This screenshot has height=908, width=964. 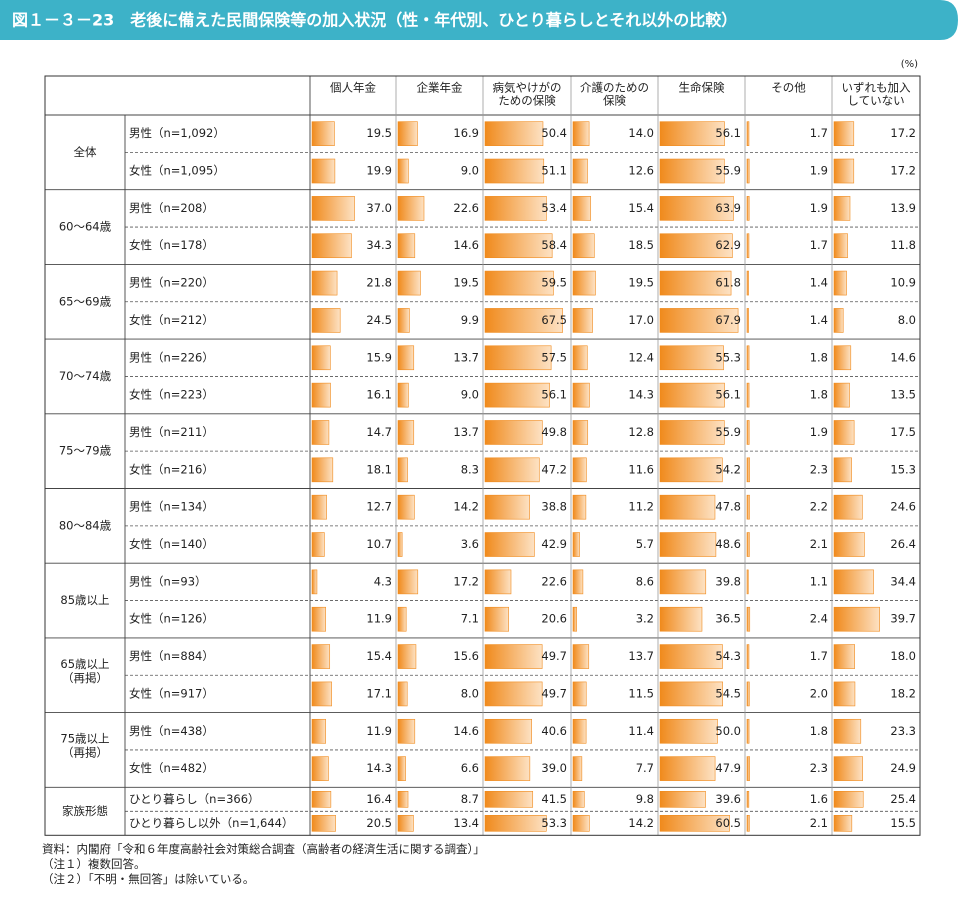 What do you see at coordinates (728, 469) in the screenshot?
I see `value-label: 54.2` at bounding box center [728, 469].